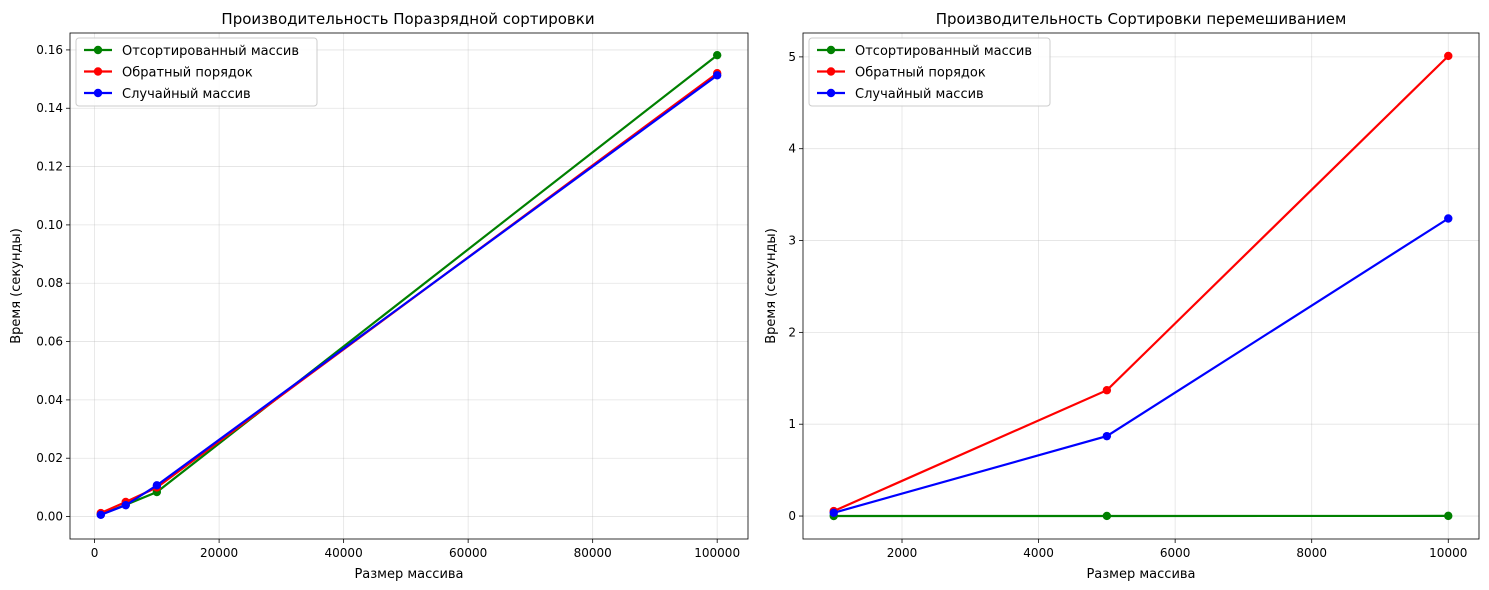 The width and height of the screenshot is (1489, 590). What do you see at coordinates (1038, 553) in the screenshot?
I see `x-tick-label: 4000` at bounding box center [1038, 553].